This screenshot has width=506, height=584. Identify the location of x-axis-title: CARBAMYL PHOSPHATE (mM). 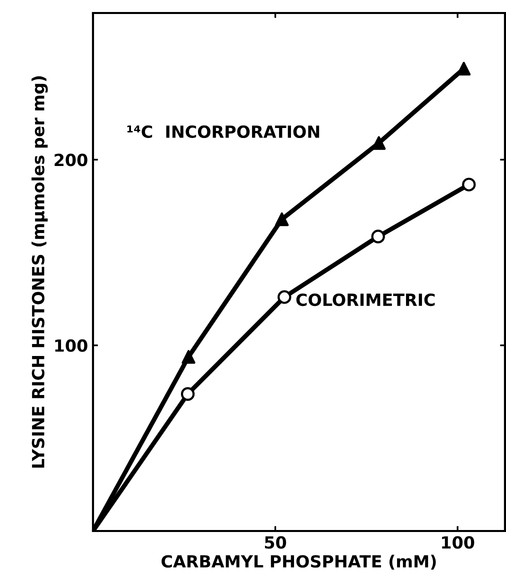
(299, 562).